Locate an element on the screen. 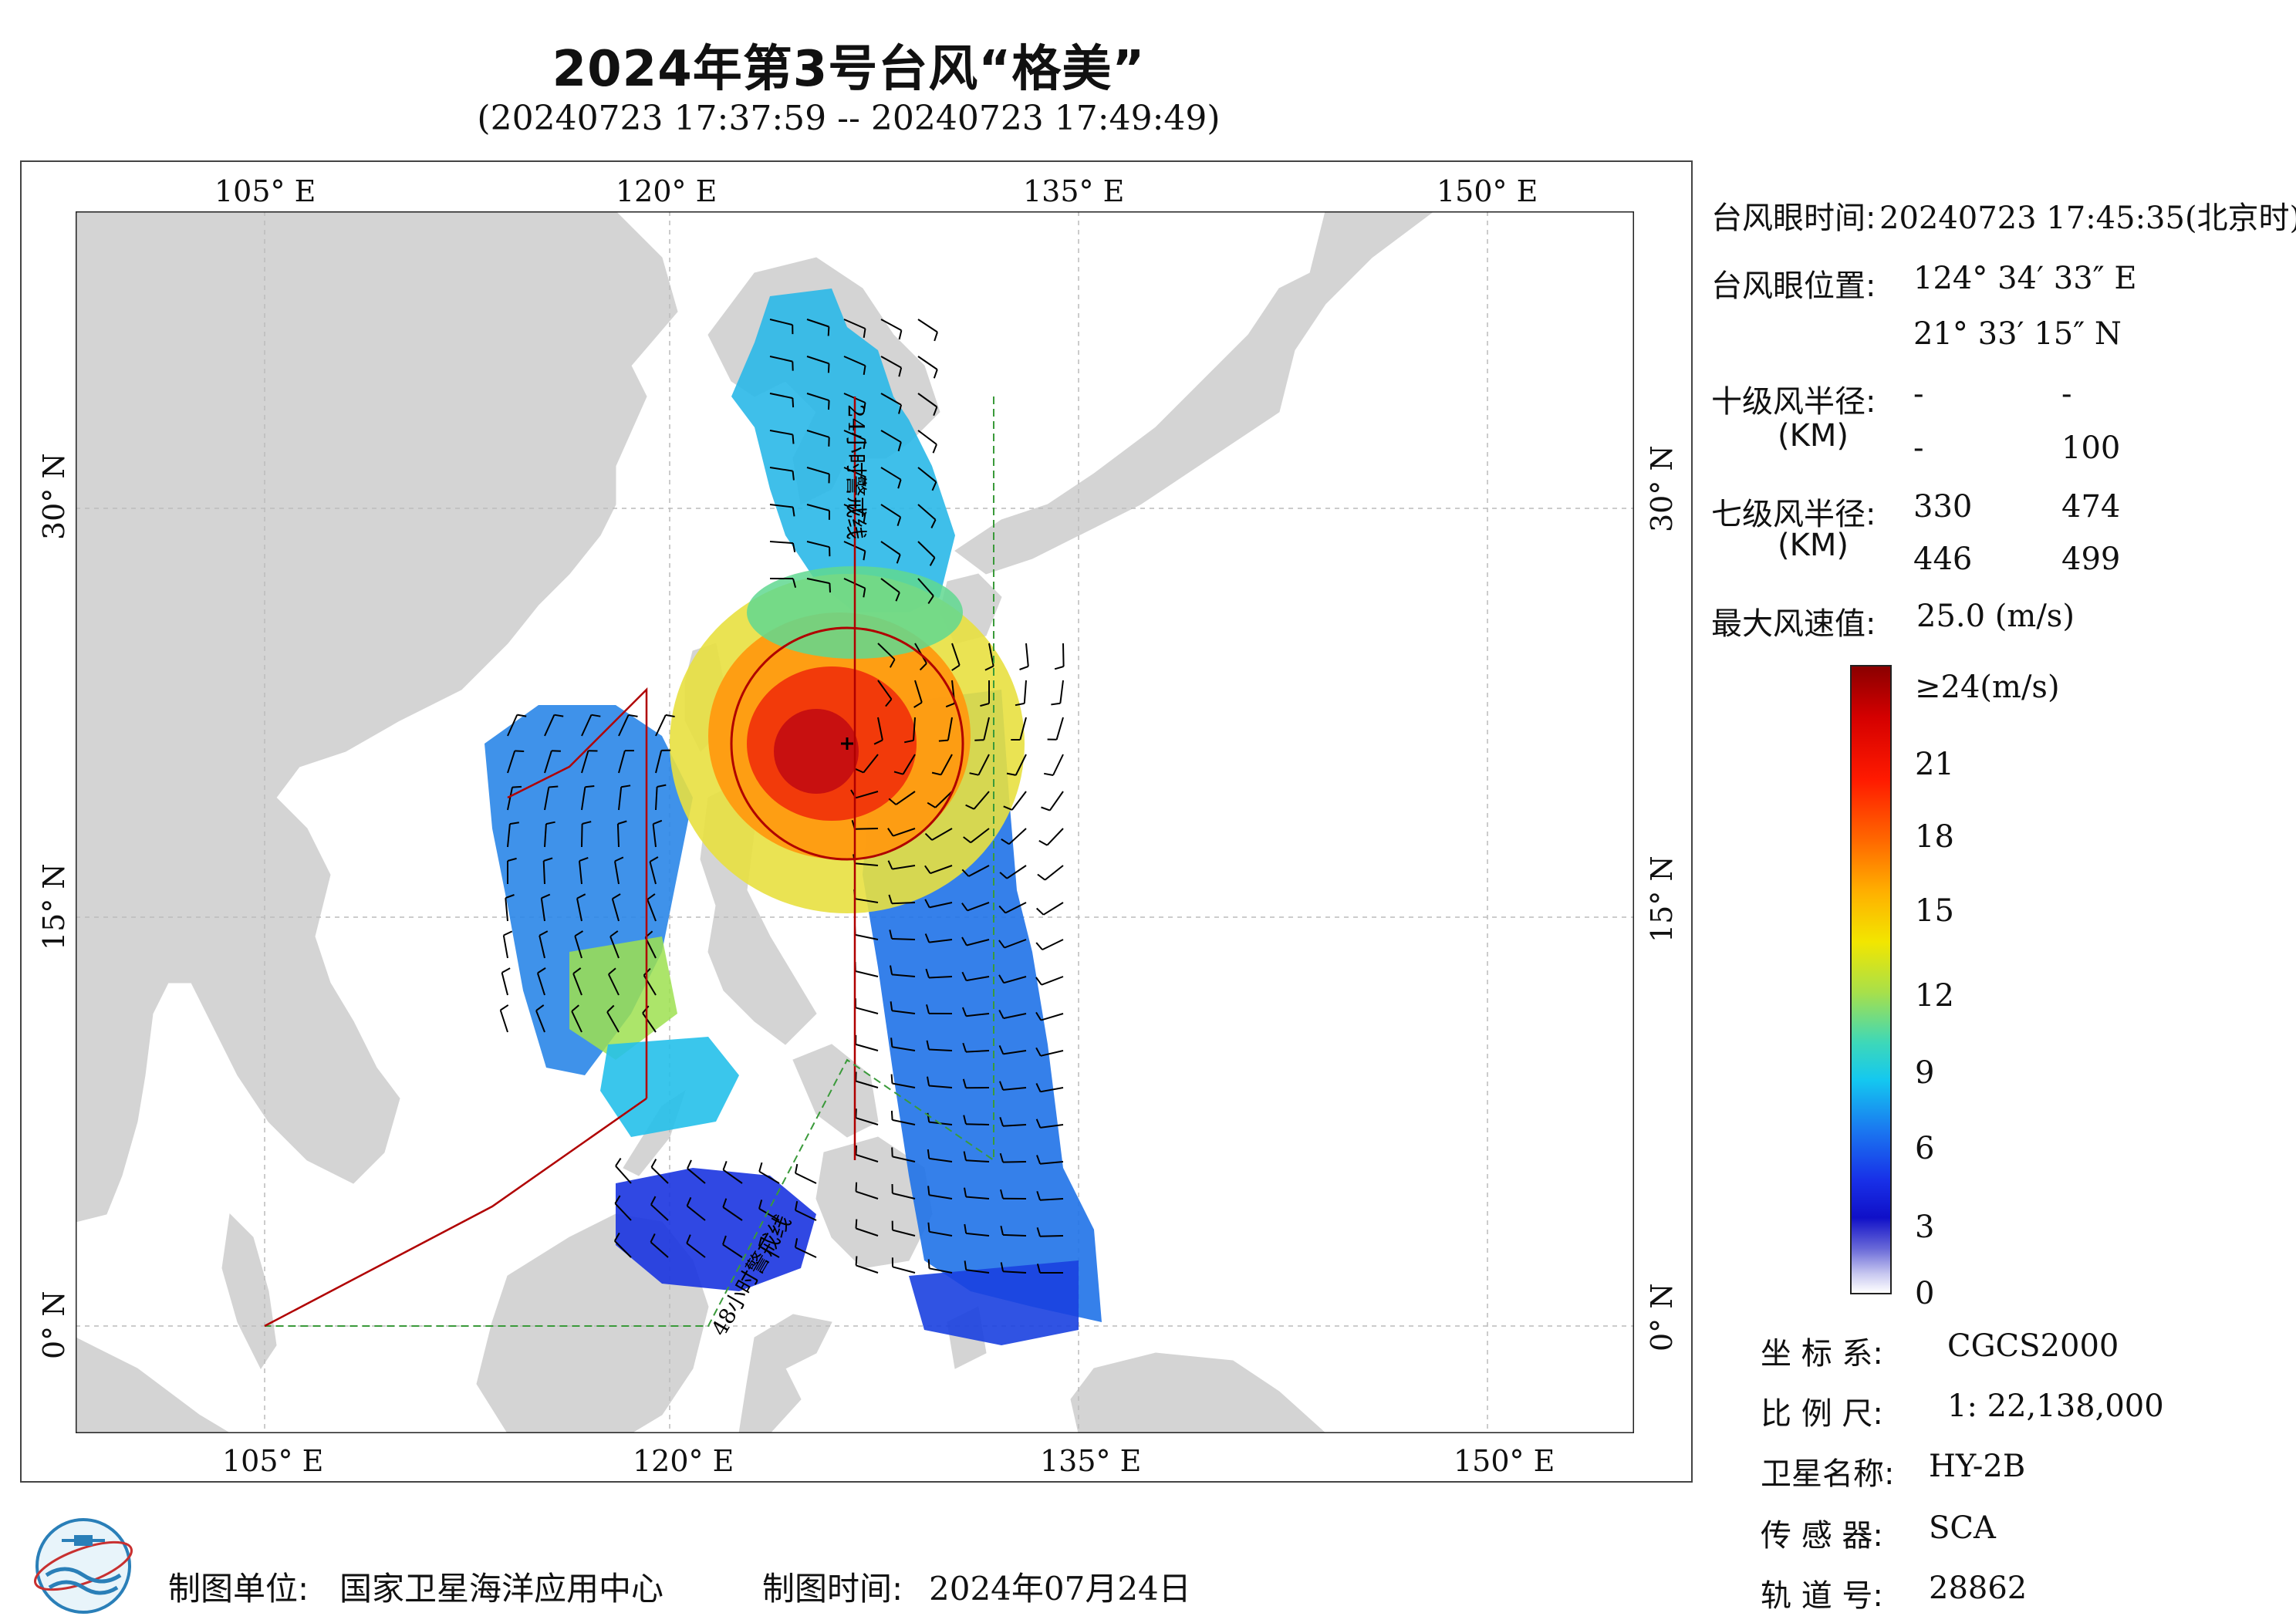 The height and width of the screenshot is (1623, 2296). r10-nw: 100 is located at coordinates (2091, 448).